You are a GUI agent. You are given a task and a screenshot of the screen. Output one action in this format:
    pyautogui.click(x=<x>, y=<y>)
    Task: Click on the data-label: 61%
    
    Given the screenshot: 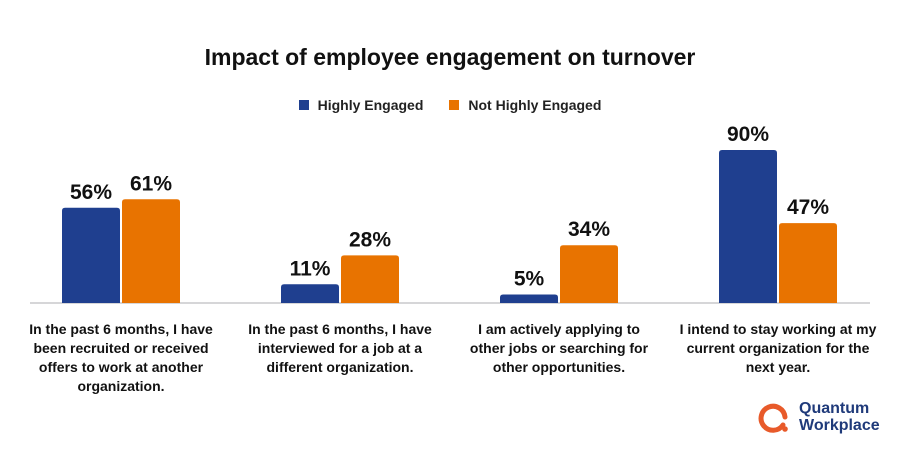 What is the action you would take?
    pyautogui.click(x=151, y=183)
    